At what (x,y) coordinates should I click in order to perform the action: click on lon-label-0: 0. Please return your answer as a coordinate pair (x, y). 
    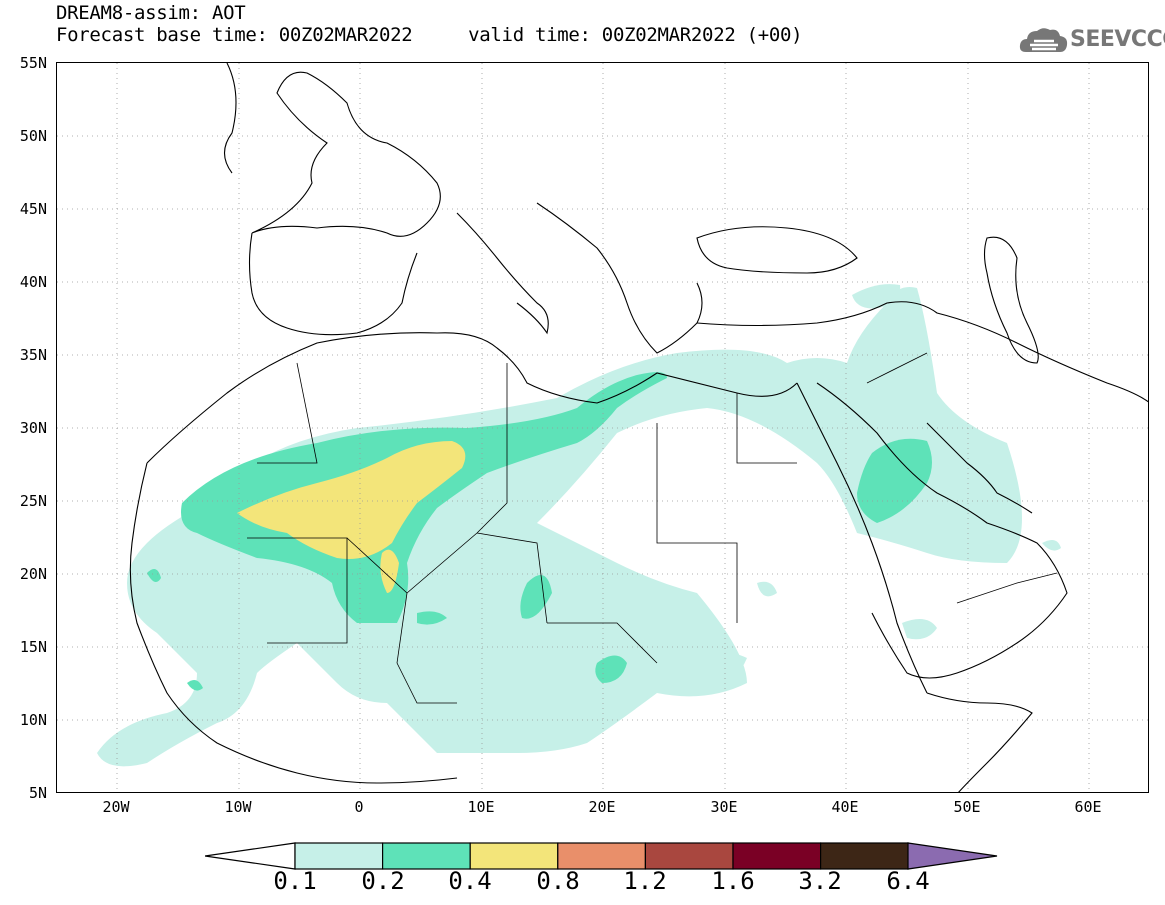
    Looking at the image, I should click on (359, 807).